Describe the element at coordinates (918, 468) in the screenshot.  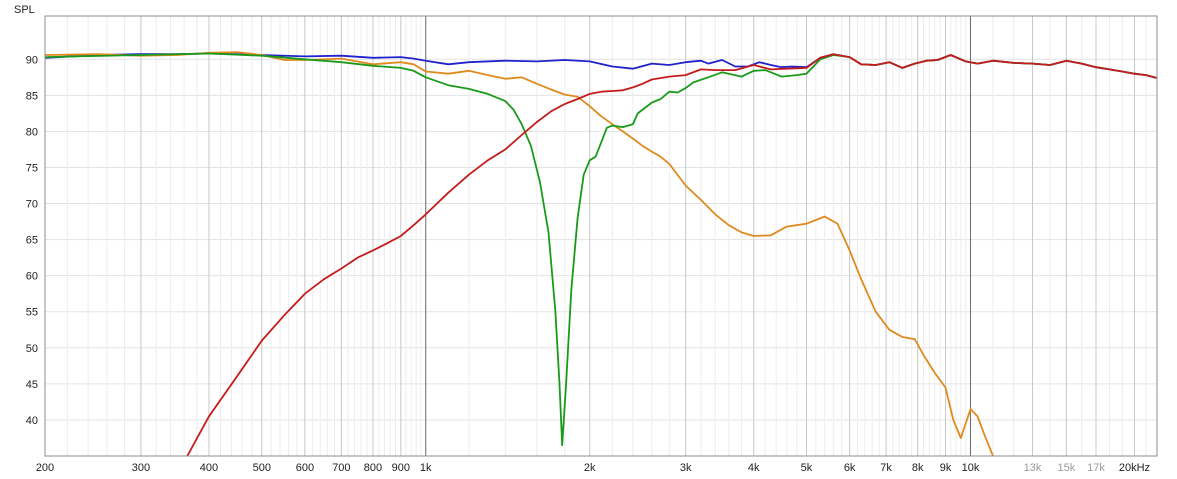
I see `x-tick-label: 8k` at that location.